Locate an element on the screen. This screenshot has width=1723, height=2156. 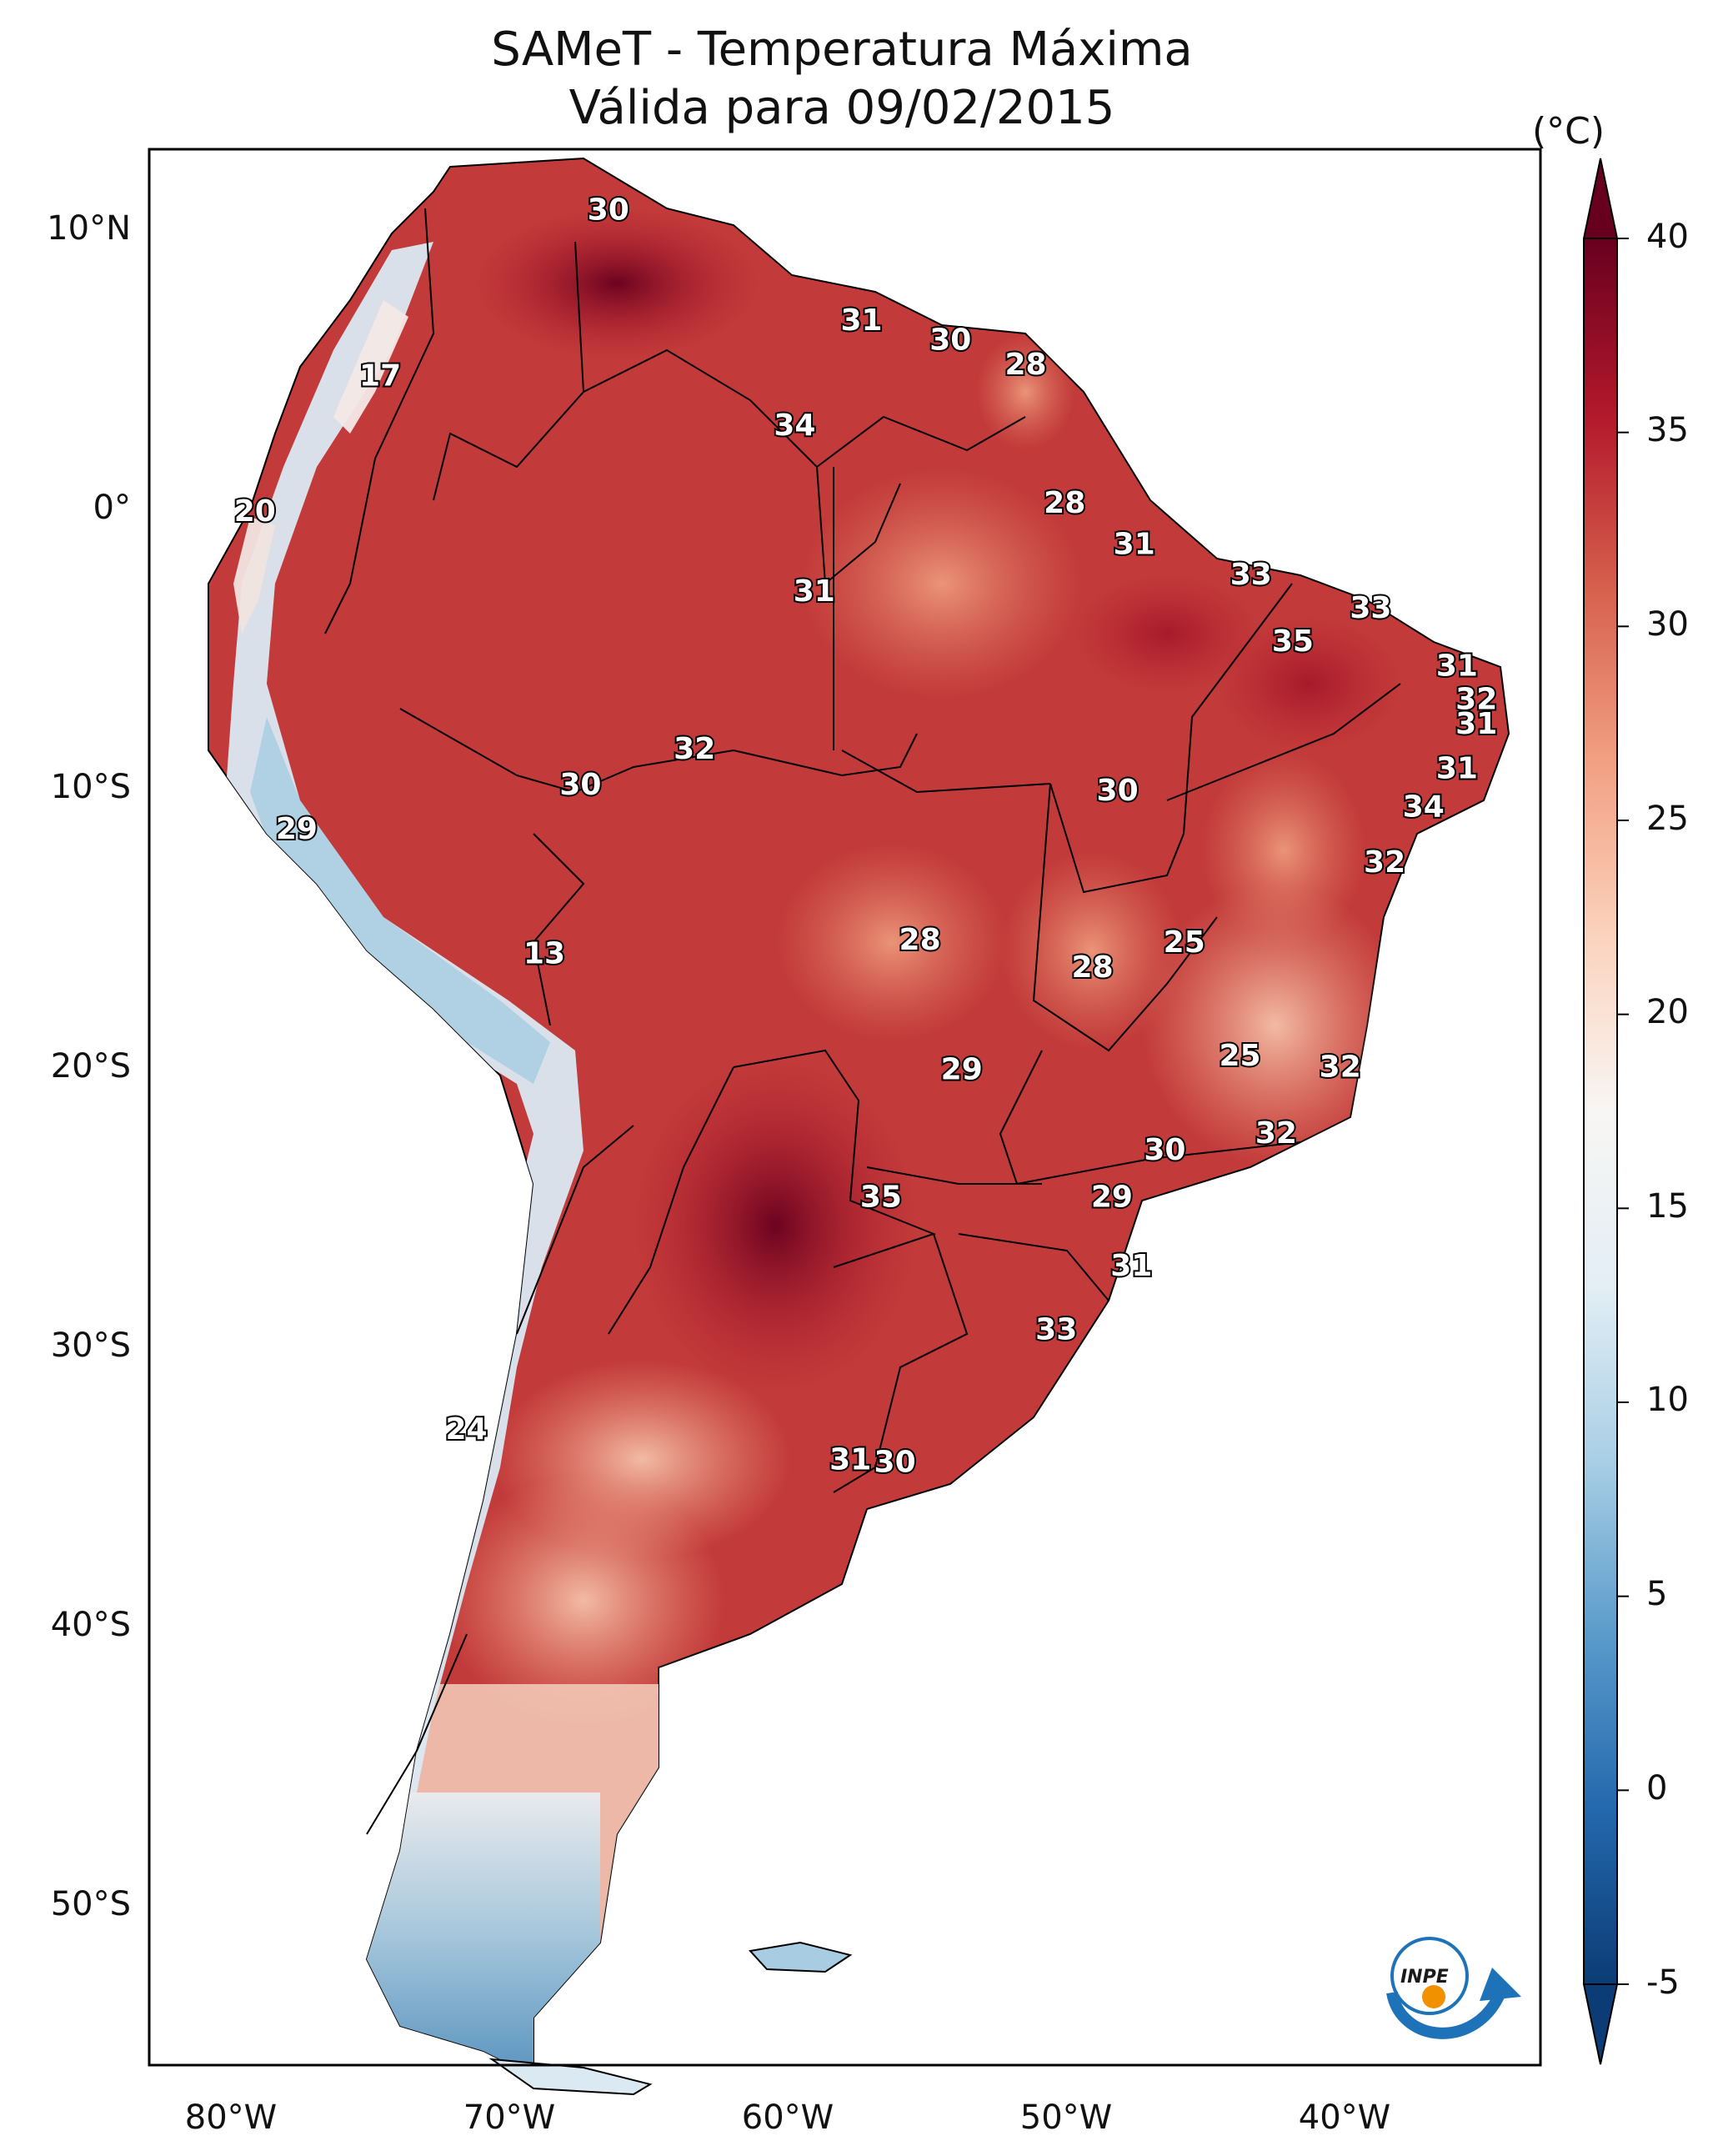
colorbar-tick-label: 40 is located at coordinates (1667, 237).